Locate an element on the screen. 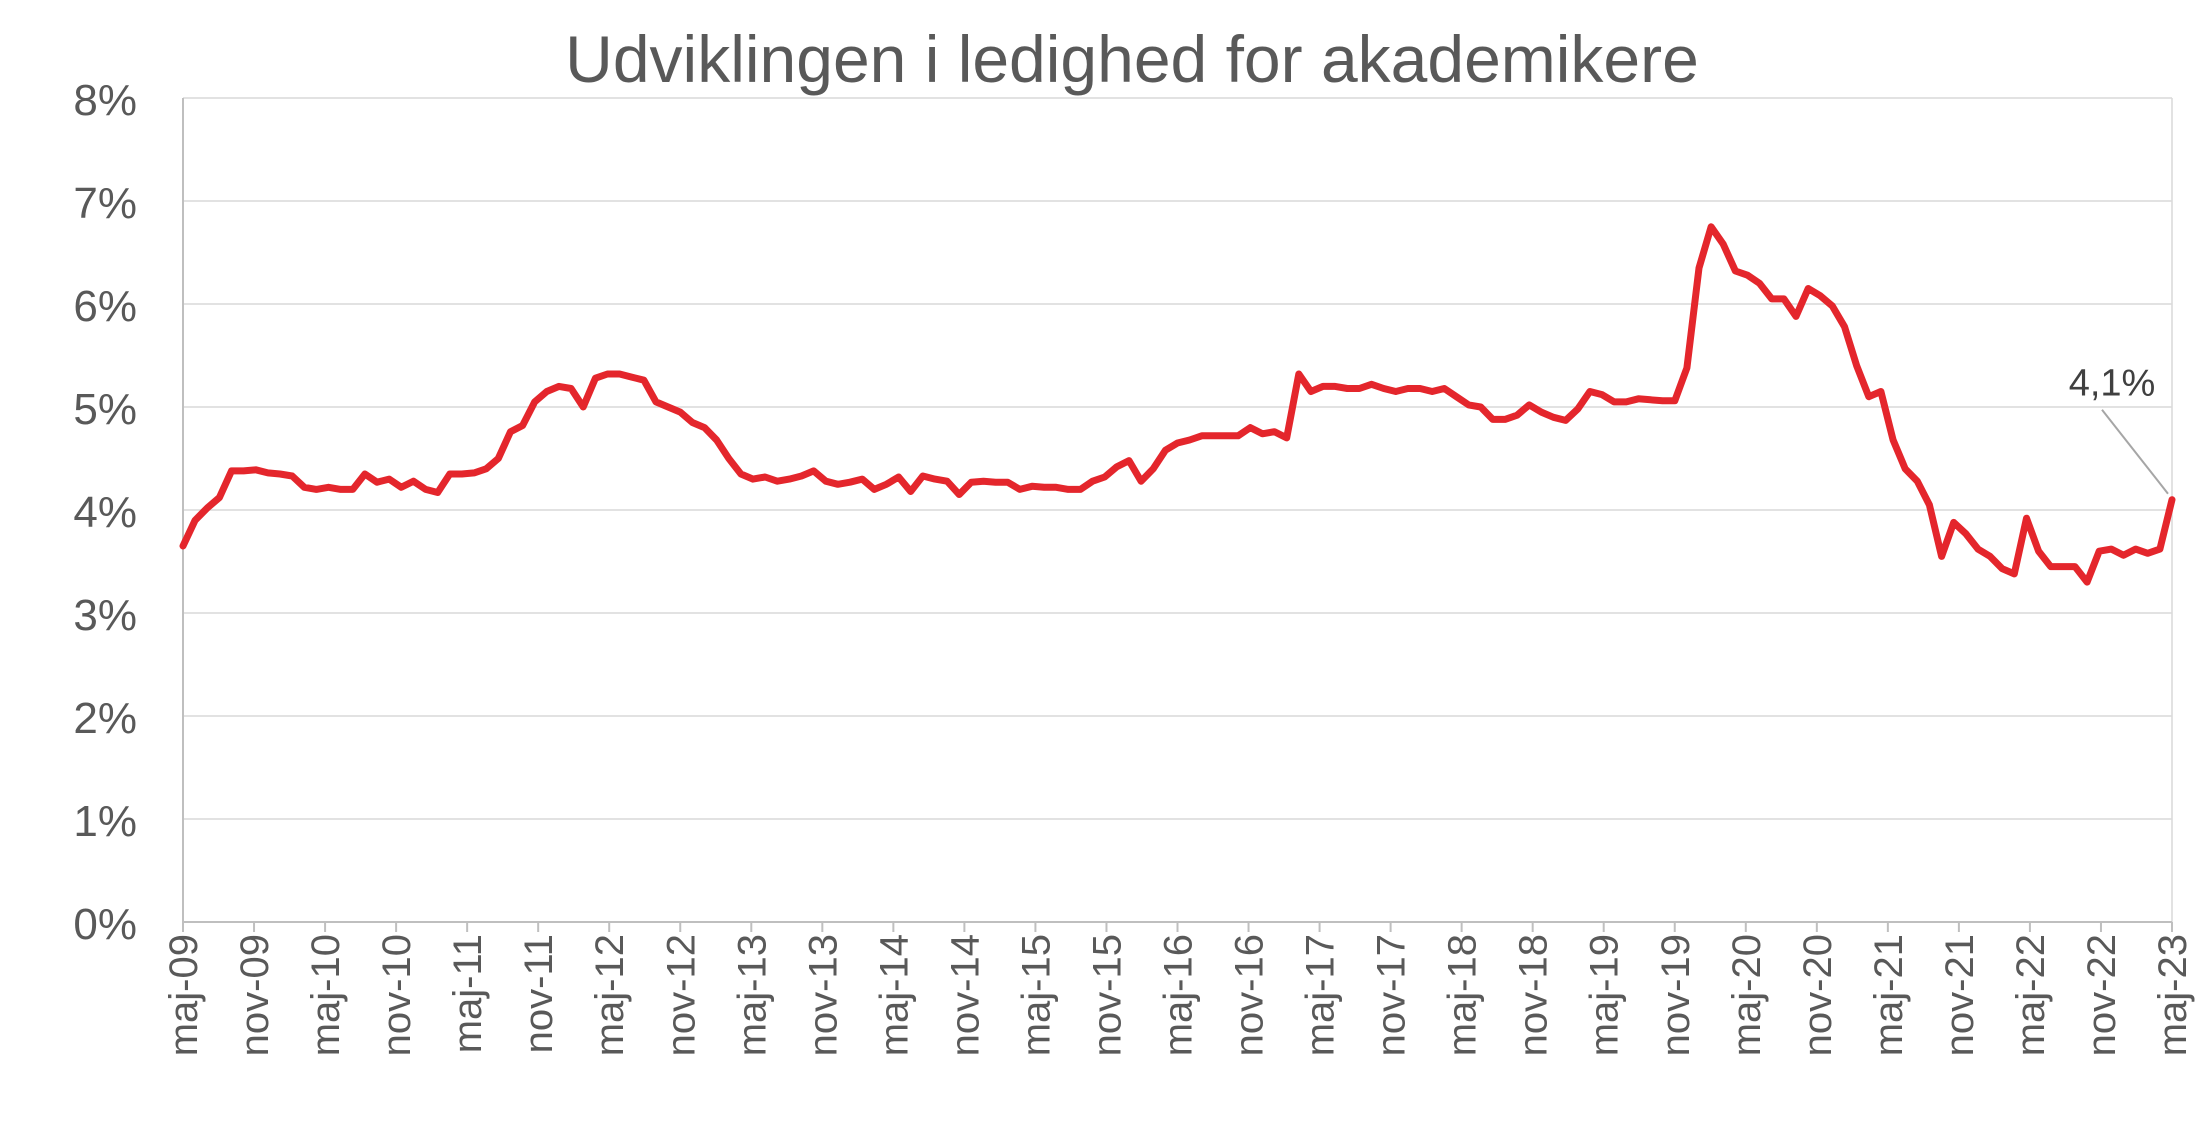 The height and width of the screenshot is (1124, 2209). x-tick-label: nov-20 is located at coordinates (1818, 995).